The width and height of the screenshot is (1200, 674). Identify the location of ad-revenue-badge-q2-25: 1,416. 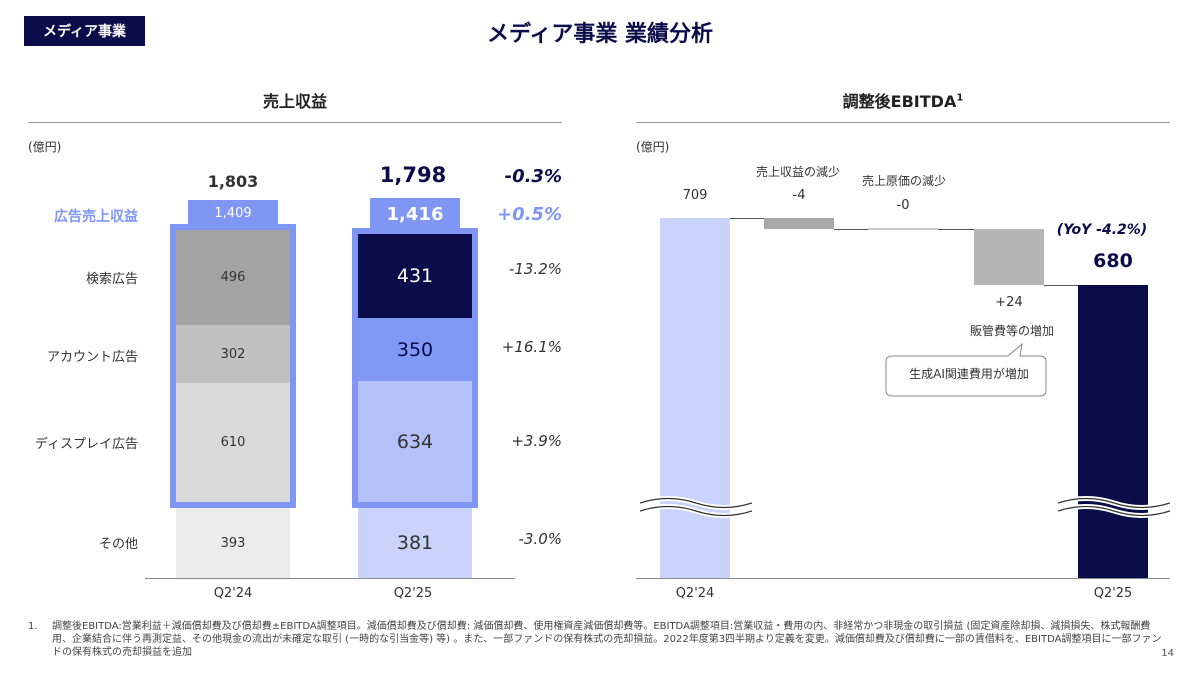
(415, 214).